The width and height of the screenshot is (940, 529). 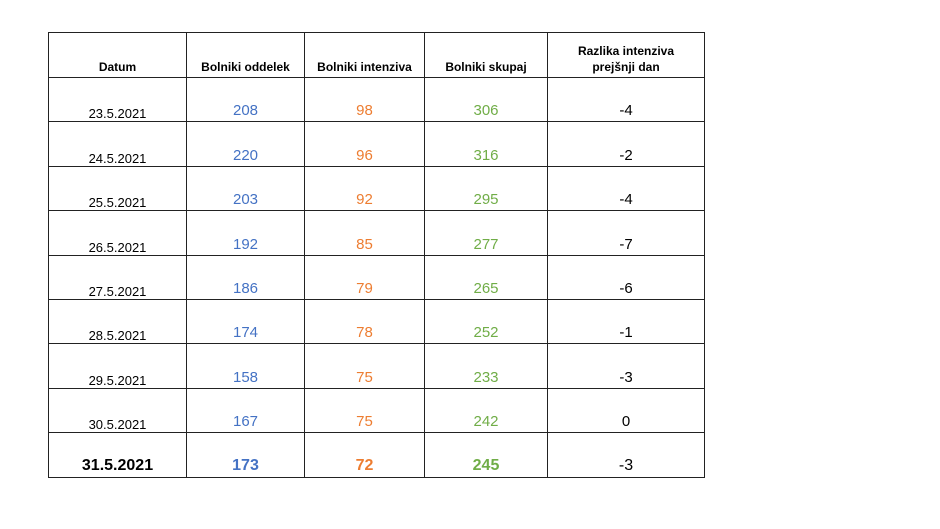 What do you see at coordinates (364, 144) in the screenshot?
I see `intenziva-cell: 96` at bounding box center [364, 144].